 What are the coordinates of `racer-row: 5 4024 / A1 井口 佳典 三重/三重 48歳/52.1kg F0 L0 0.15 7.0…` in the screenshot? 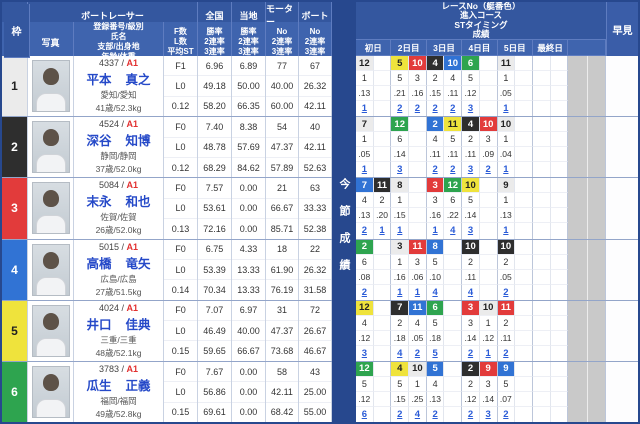 It's located at (167, 331).